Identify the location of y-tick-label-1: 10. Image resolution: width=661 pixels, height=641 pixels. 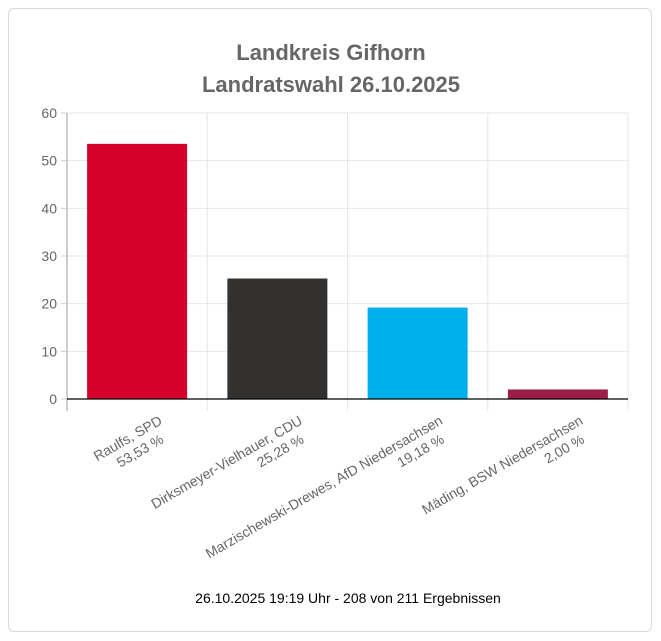
(49, 351).